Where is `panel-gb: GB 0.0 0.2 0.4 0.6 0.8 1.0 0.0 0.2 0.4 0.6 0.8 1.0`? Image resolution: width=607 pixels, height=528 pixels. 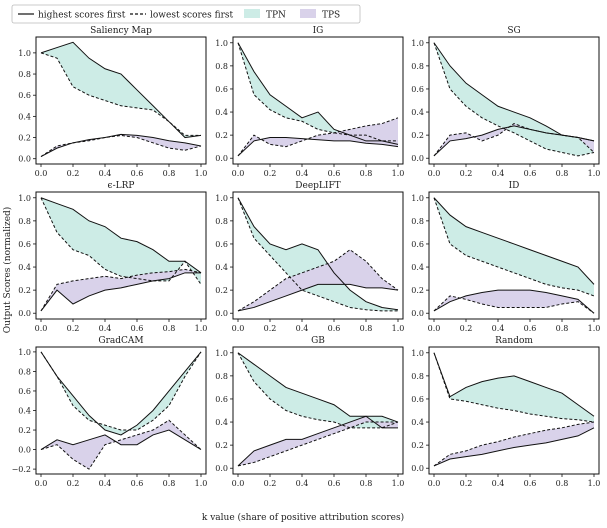
panel-gb: GB 0.0 0.2 0.4 0.6 0.8 1.0 0.0 0.2 0.4 0.6 0.8 1.0 is located at coordinates (309, 412).